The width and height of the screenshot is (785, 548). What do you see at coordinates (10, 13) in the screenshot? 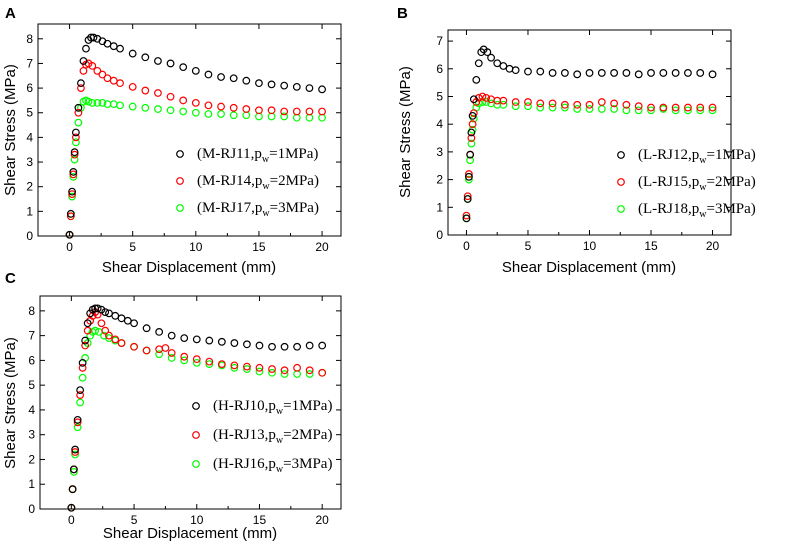
I see `chart-0-panel-label: A` at bounding box center [10, 13].